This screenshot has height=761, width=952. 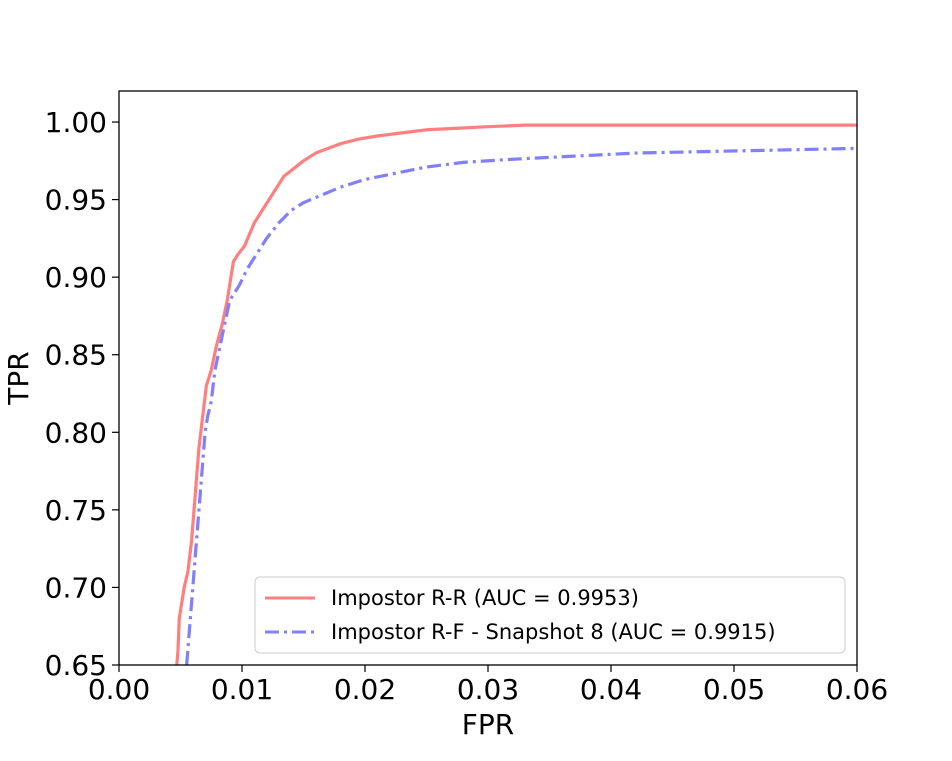 I want to click on y-tick-label: 1.00, so click(x=76, y=122).